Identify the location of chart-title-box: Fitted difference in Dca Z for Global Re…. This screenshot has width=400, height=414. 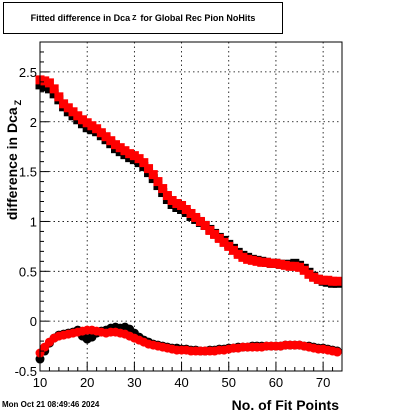
(143, 18).